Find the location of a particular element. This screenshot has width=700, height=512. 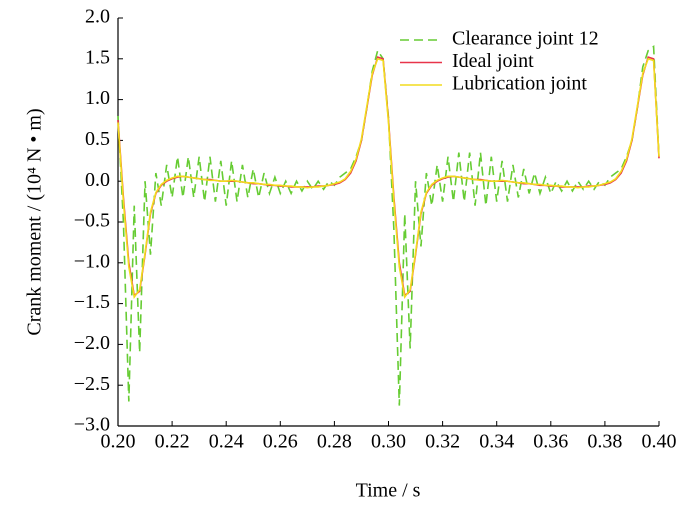

x-tick-label: 0.28 is located at coordinates (334, 442).